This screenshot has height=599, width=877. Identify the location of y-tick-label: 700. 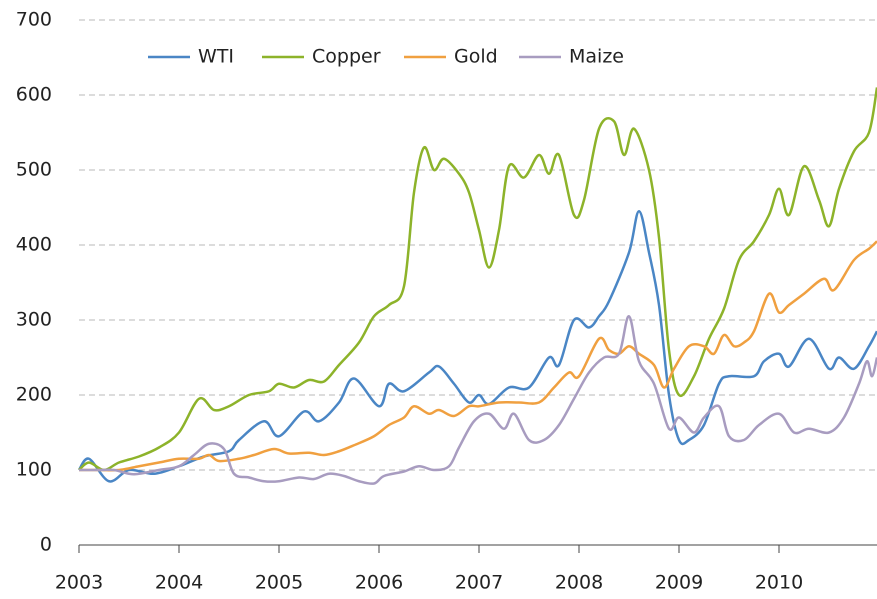
(34, 20).